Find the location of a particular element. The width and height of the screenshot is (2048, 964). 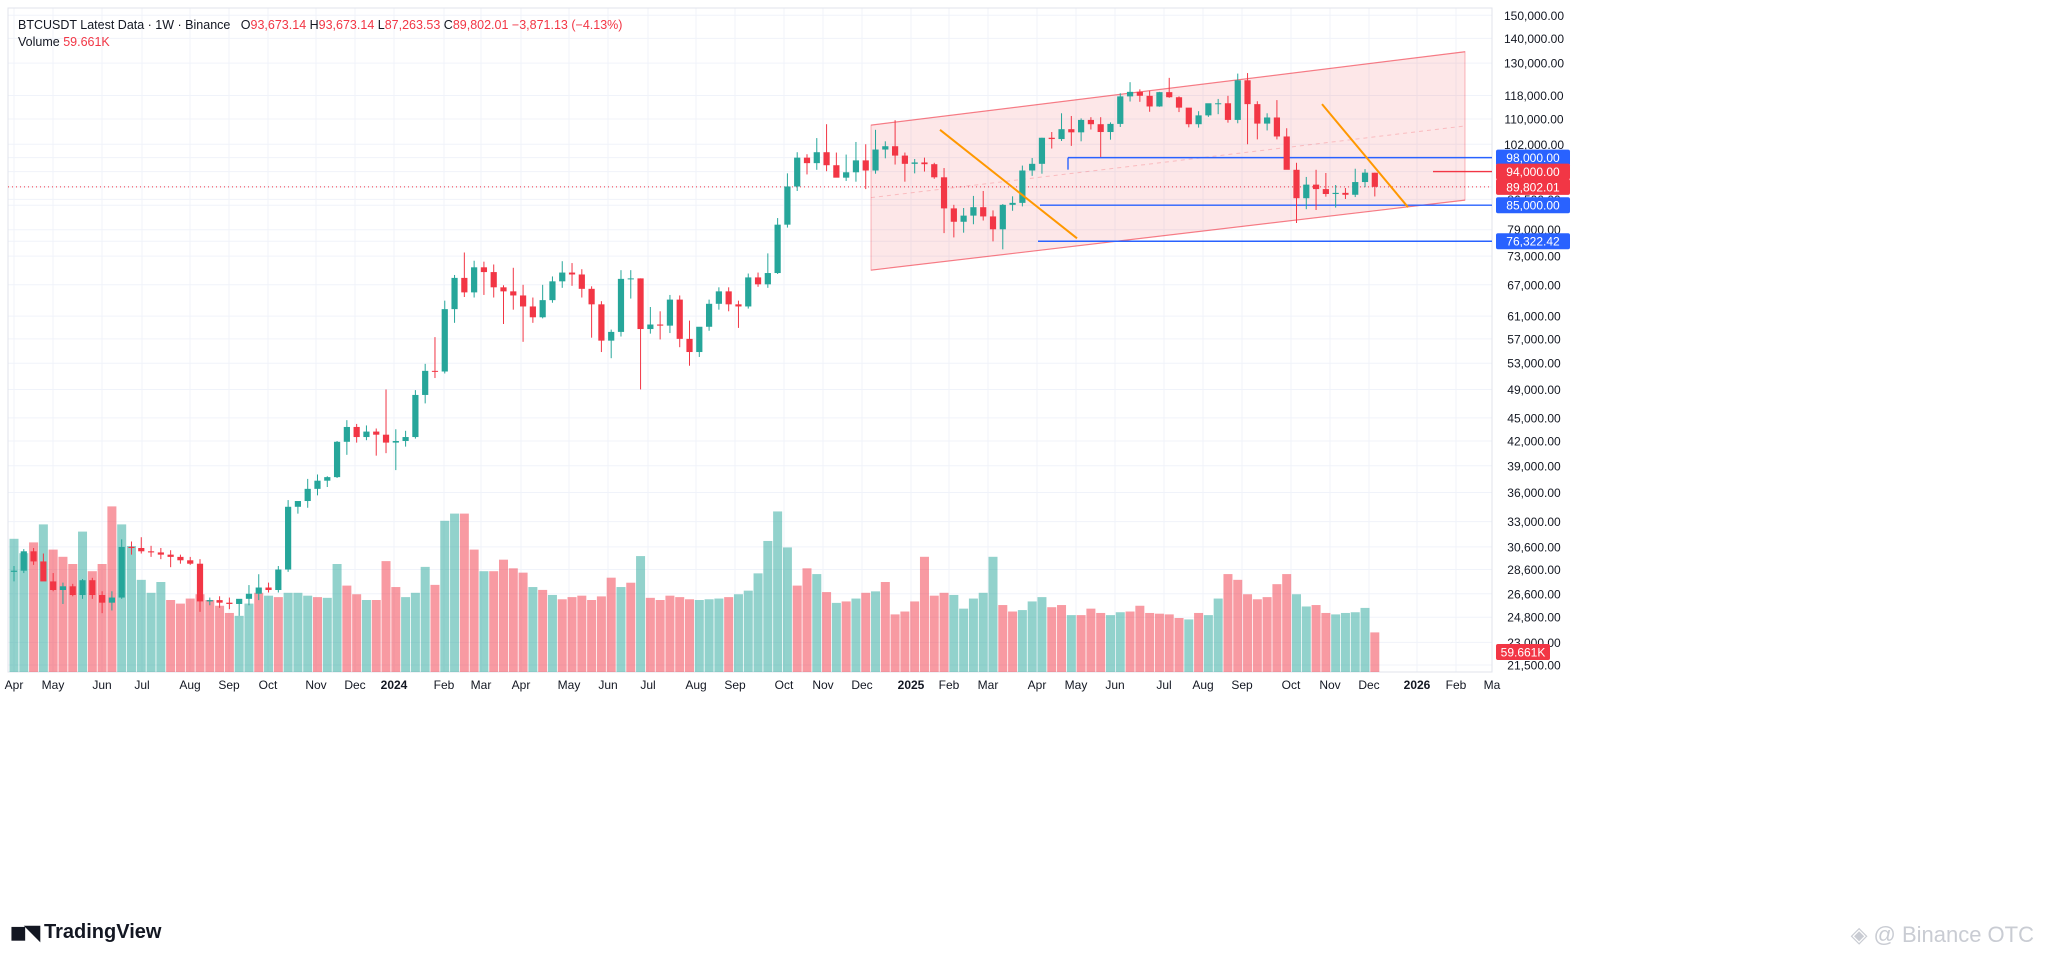

tradingview-logo: ◼◥ TradingView is located at coordinates (85, 932).